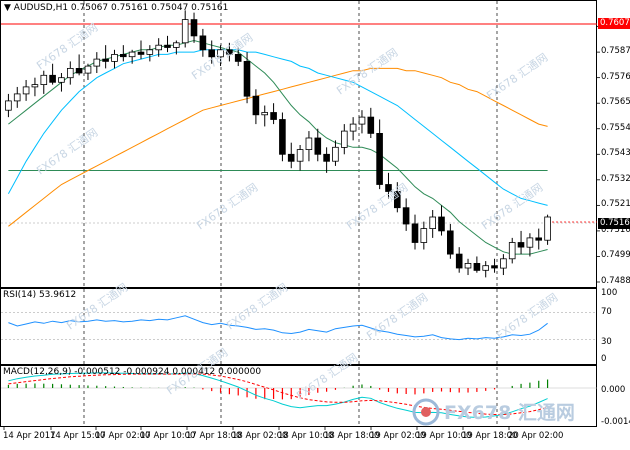 This screenshot has height=450, width=630. I want to click on logo-text: FX678 汇通网, so click(509, 413).